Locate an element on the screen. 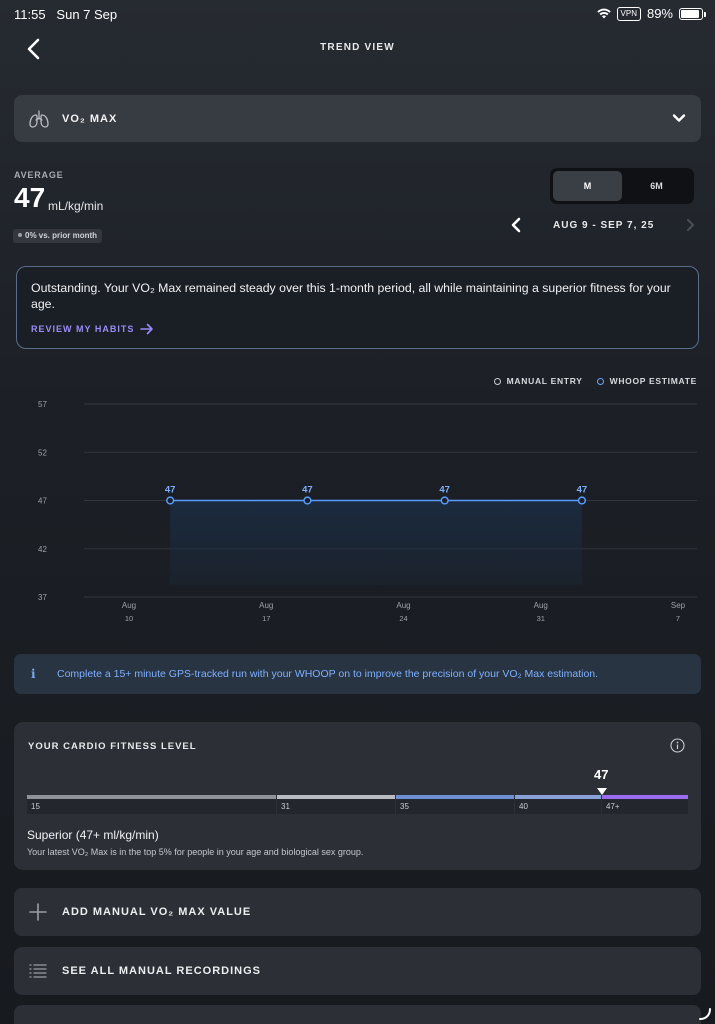 This screenshot has height=1024, width=715. metric-selector: VO₂ MAX is located at coordinates (357, 118).